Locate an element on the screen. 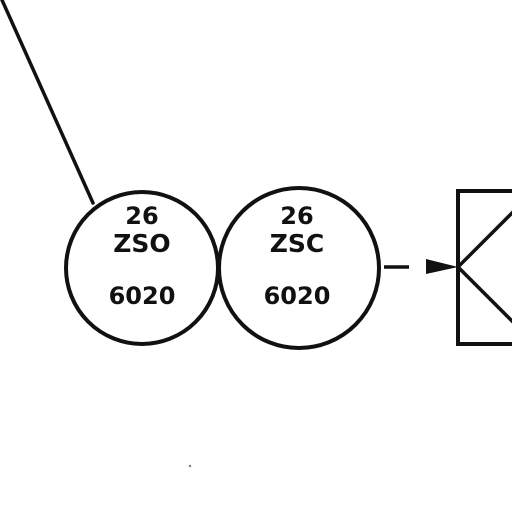 Image resolution: width=512 pixels, height=512 pixels. instrument-circle is located at coordinates (299, 268).